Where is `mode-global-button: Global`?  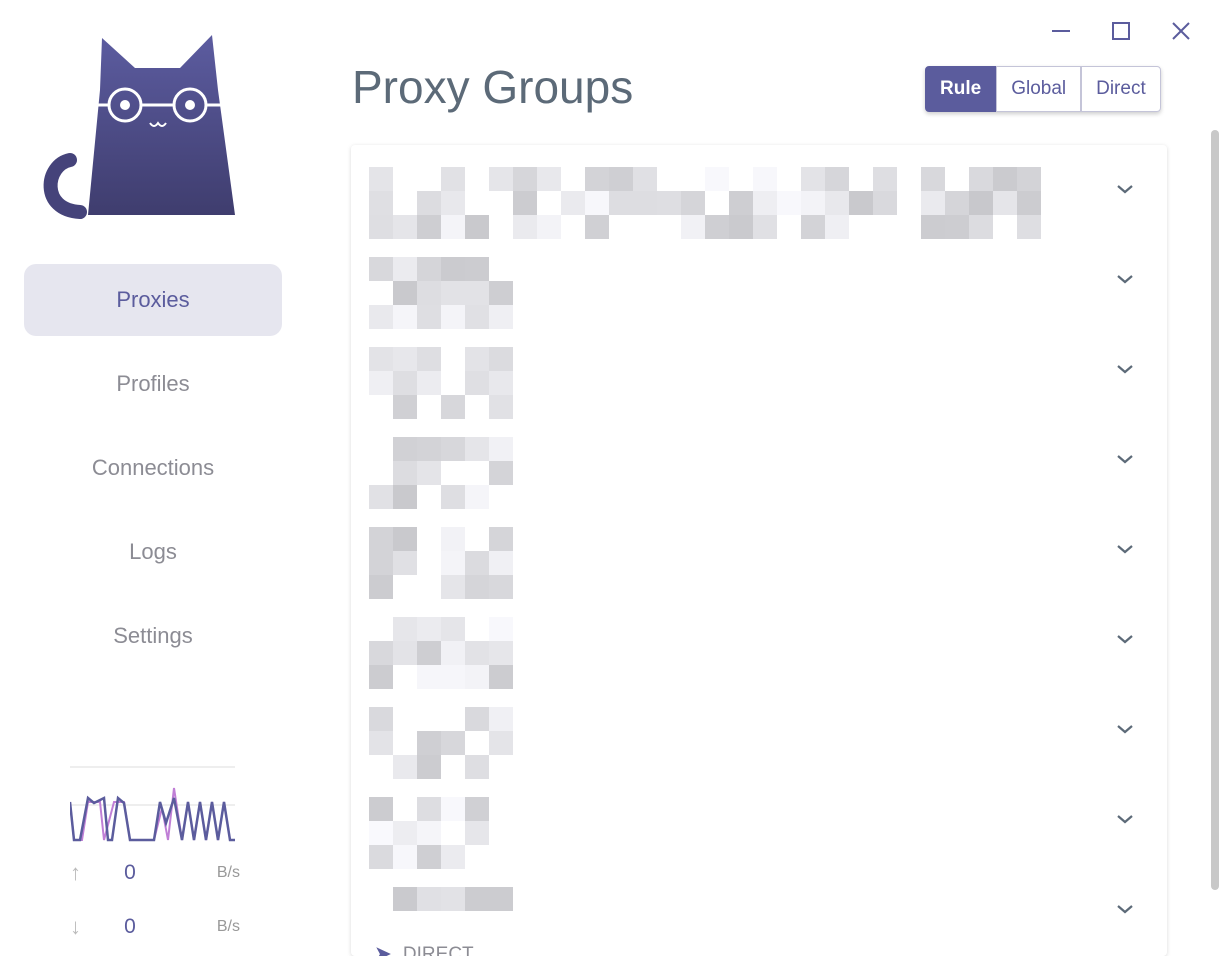
mode-global-button: Global is located at coordinates (1039, 89).